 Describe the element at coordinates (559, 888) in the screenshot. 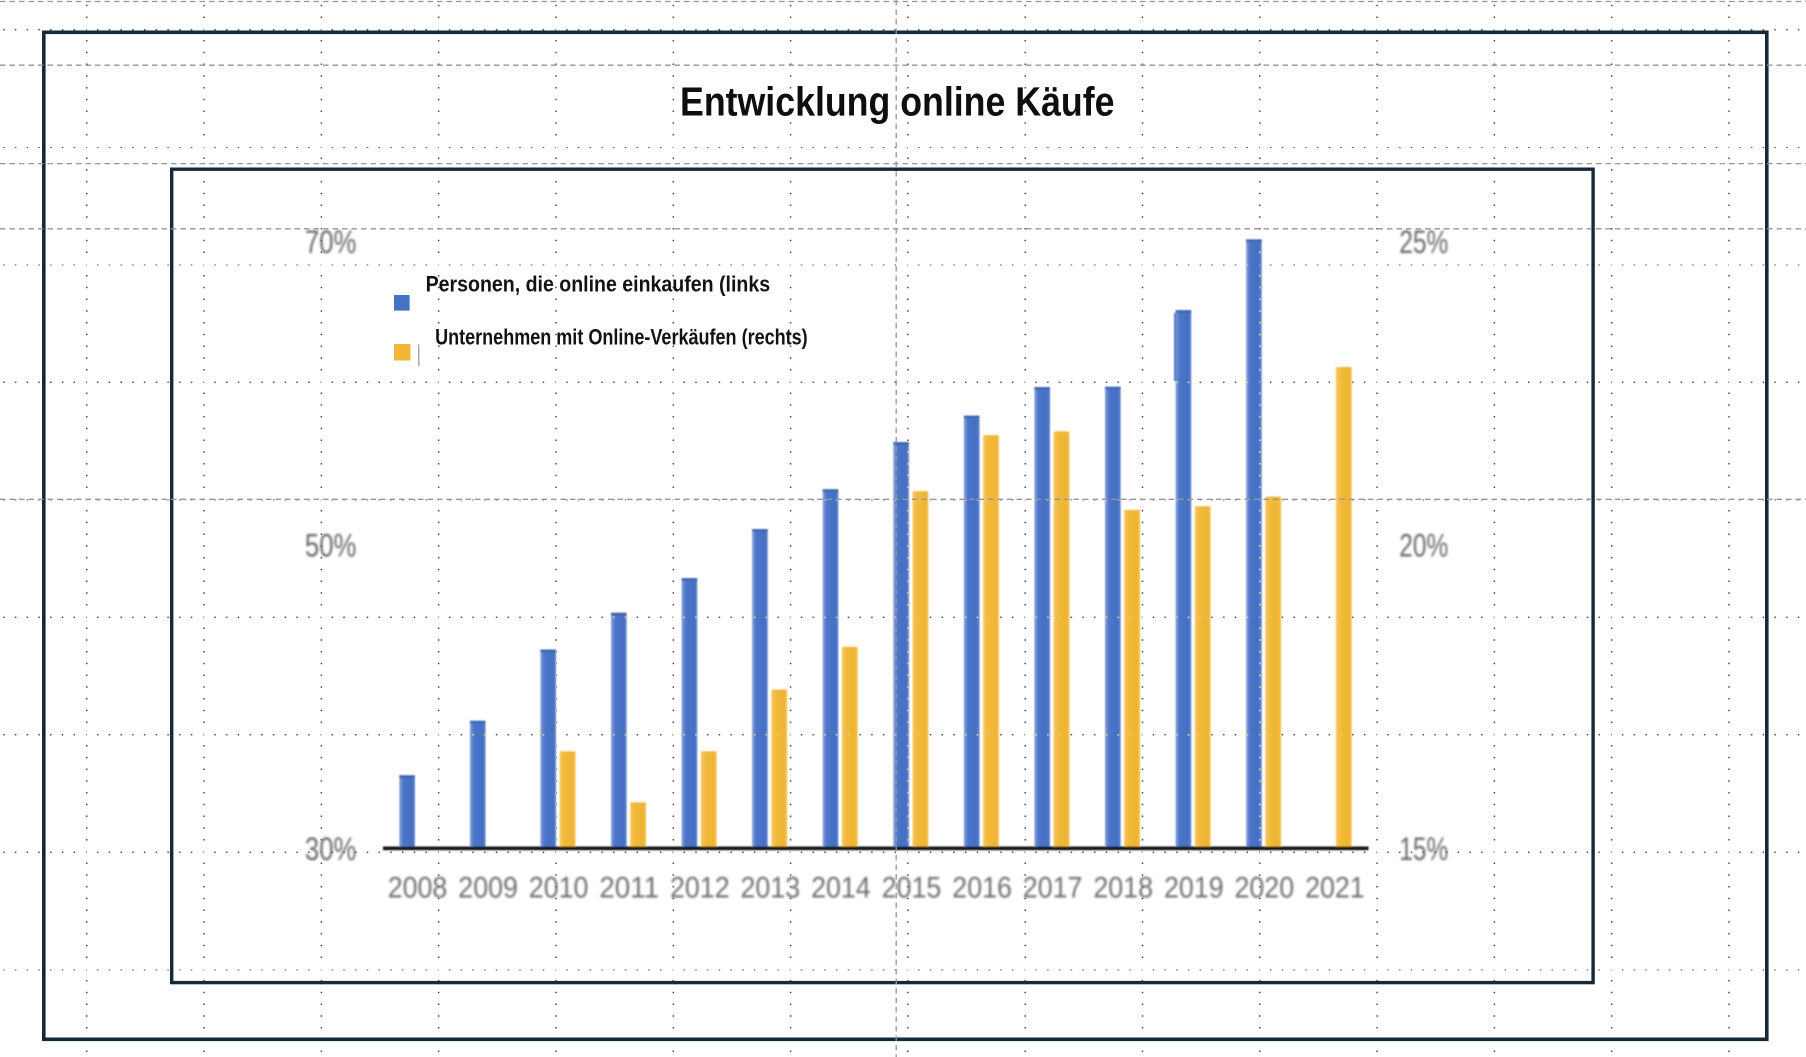

I see `svg-text: 2010` at that location.